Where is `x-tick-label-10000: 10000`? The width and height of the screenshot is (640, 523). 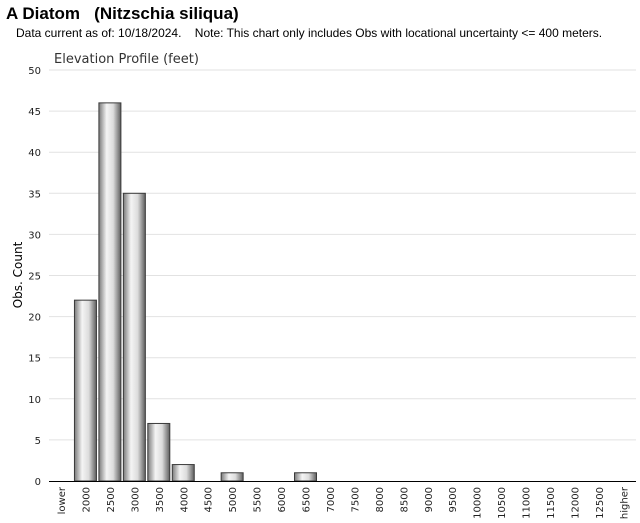
x-tick-label-10000: 10000 is located at coordinates (478, 503).